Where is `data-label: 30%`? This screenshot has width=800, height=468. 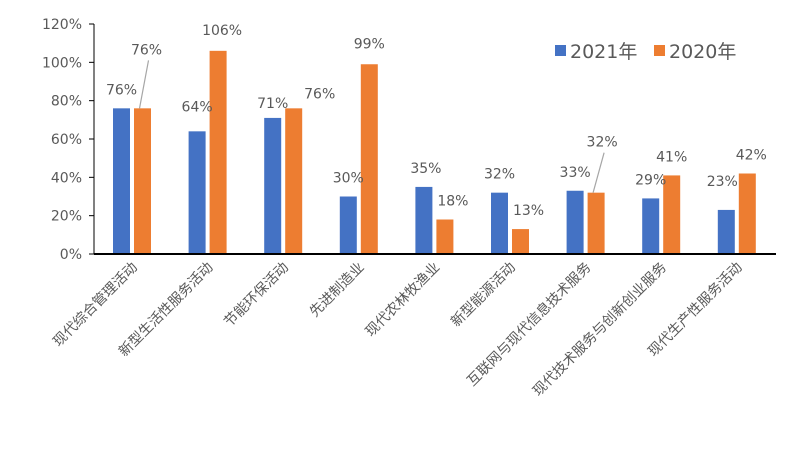 data-label: 30% is located at coordinates (348, 179).